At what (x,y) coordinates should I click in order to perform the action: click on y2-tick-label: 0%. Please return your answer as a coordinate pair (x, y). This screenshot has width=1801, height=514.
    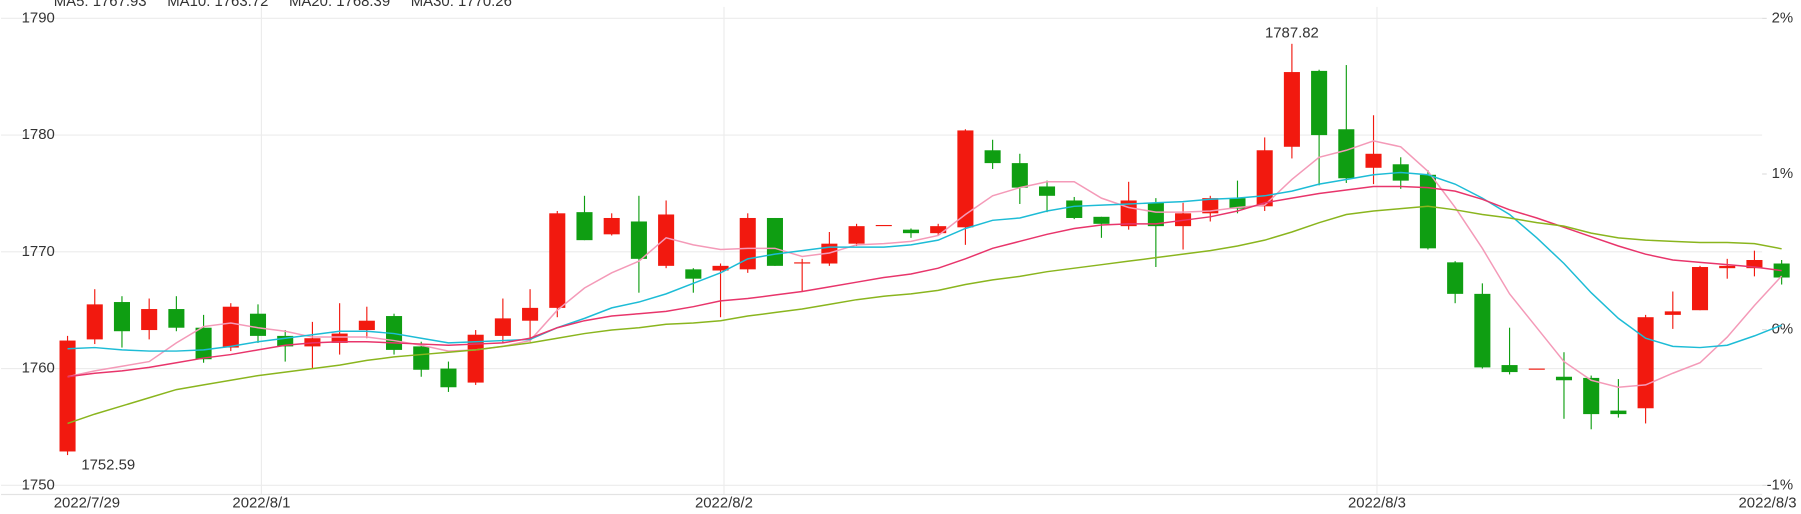
    Looking at the image, I should click on (1783, 330).